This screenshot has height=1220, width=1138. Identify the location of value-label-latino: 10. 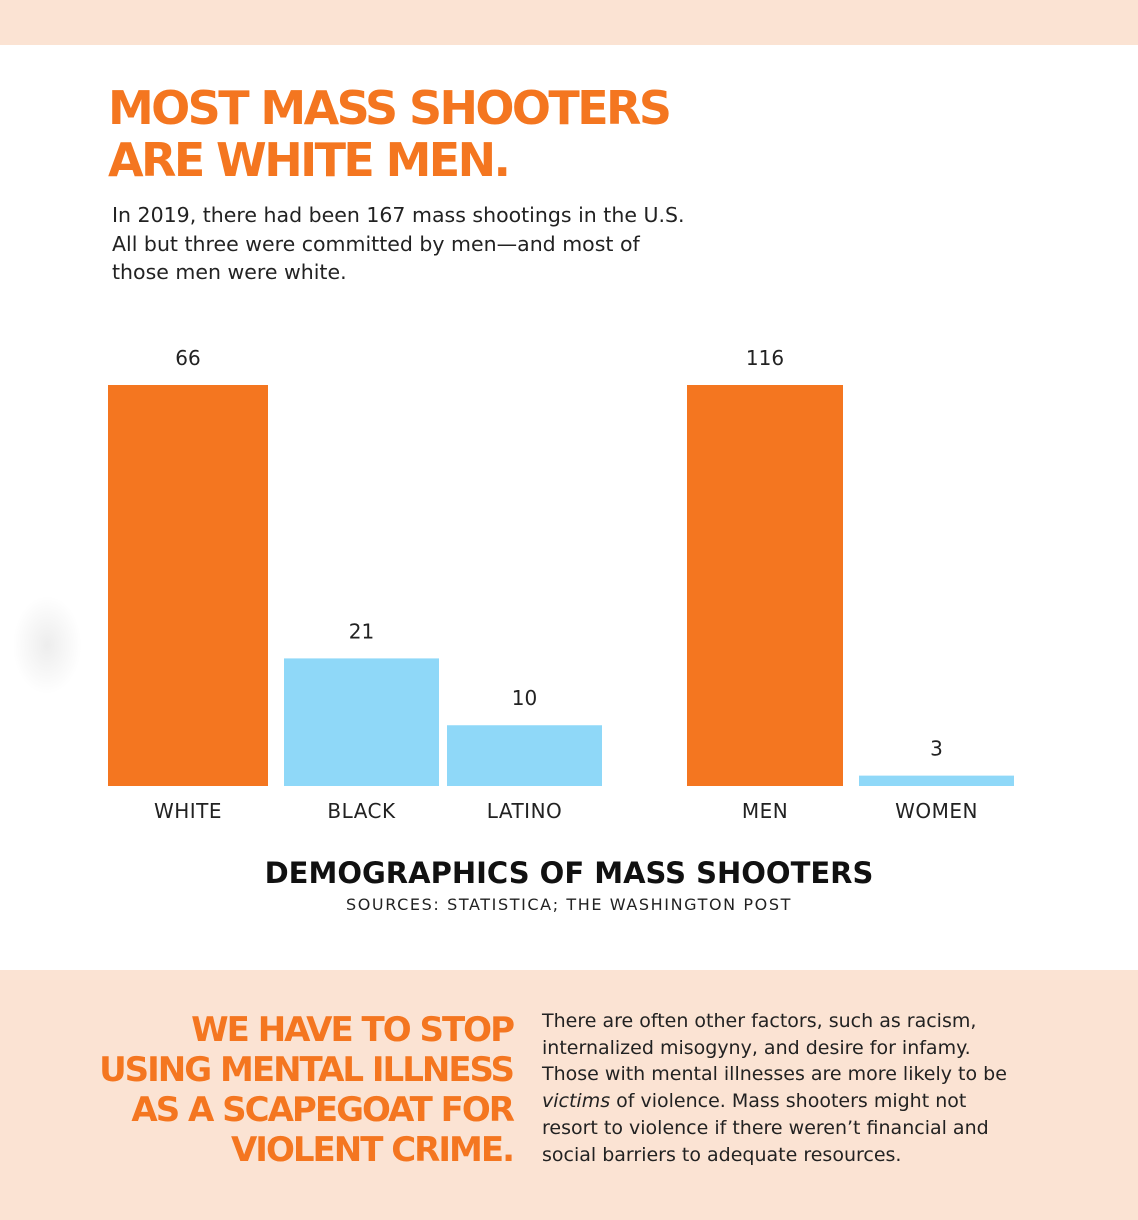
(524, 698).